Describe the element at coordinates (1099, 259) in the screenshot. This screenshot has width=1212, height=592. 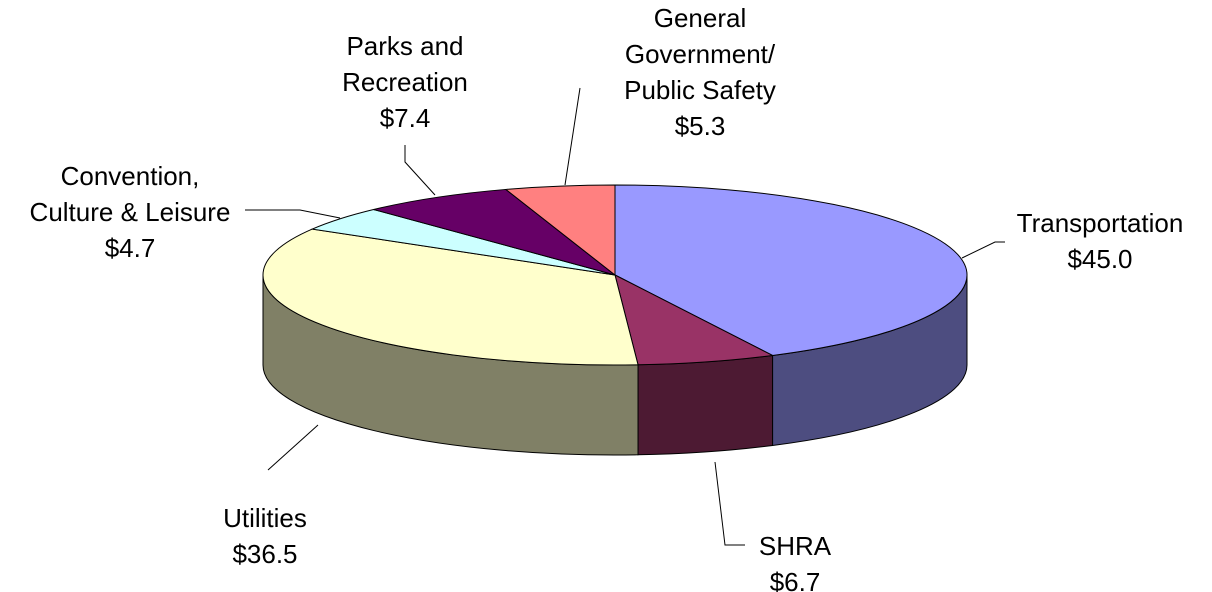
I see `value-label: $45.0` at that location.